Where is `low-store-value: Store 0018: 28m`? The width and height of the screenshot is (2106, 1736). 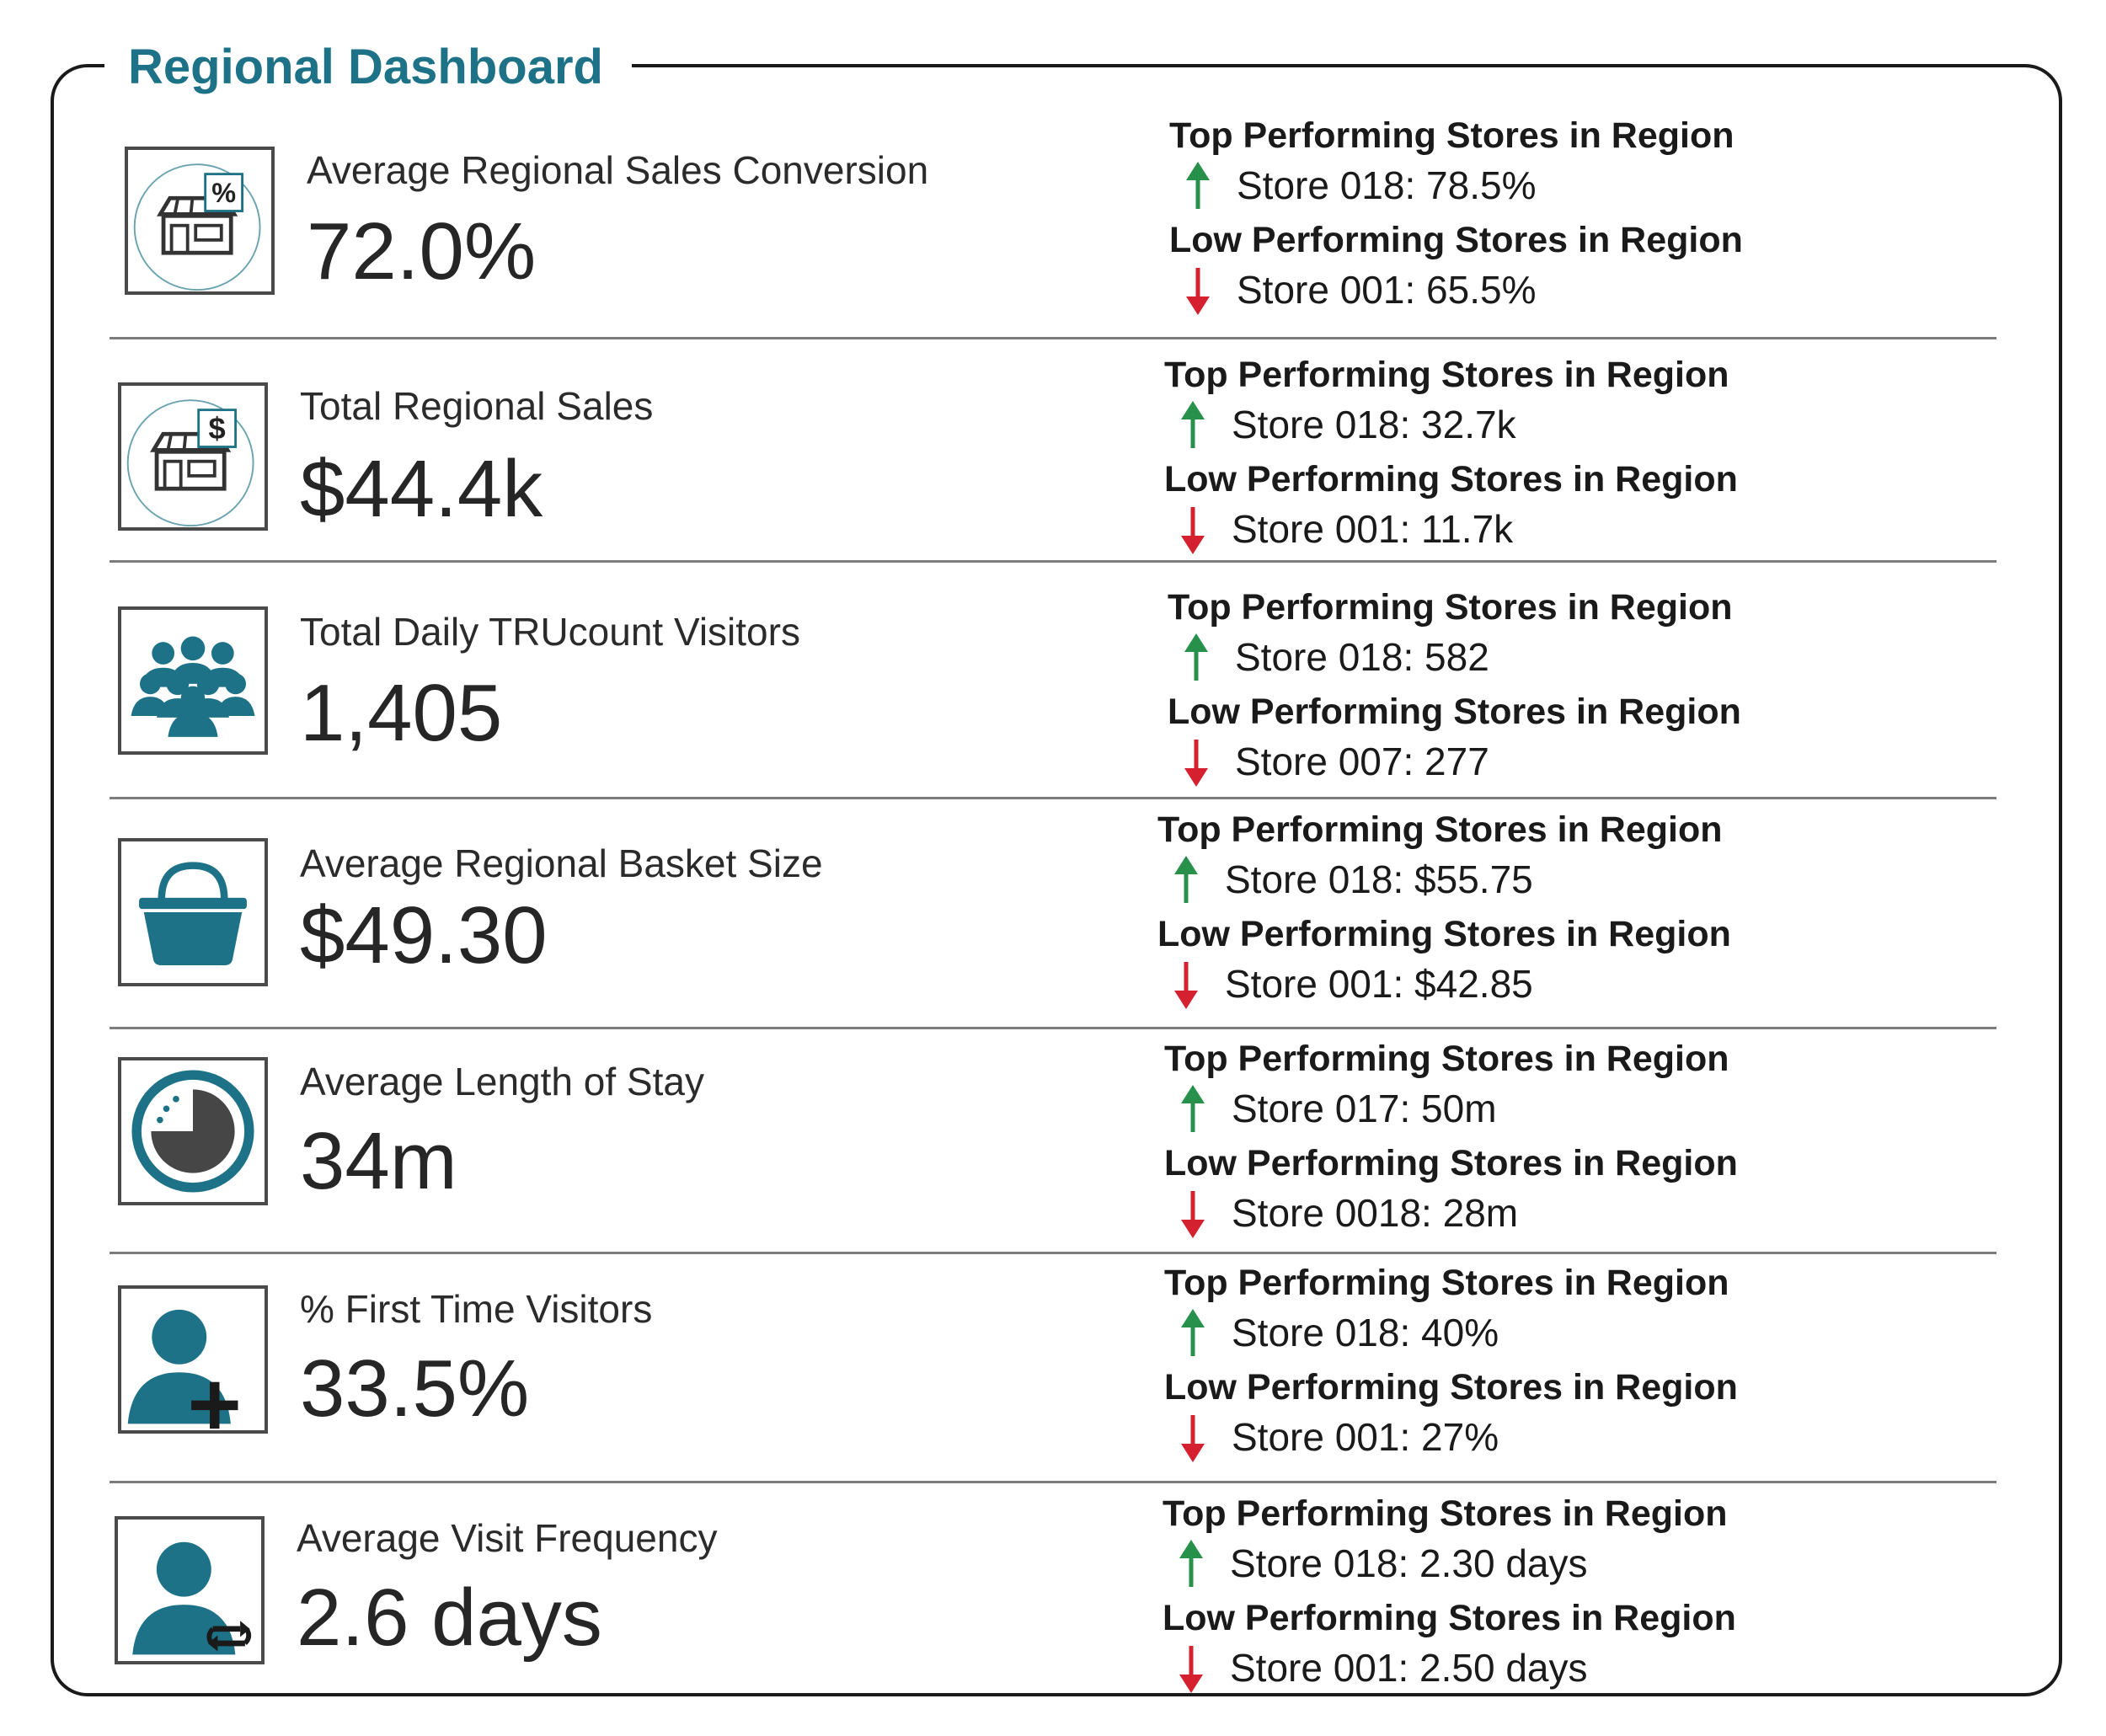
low-store-value: Store 0018: 28m is located at coordinates (1375, 1213).